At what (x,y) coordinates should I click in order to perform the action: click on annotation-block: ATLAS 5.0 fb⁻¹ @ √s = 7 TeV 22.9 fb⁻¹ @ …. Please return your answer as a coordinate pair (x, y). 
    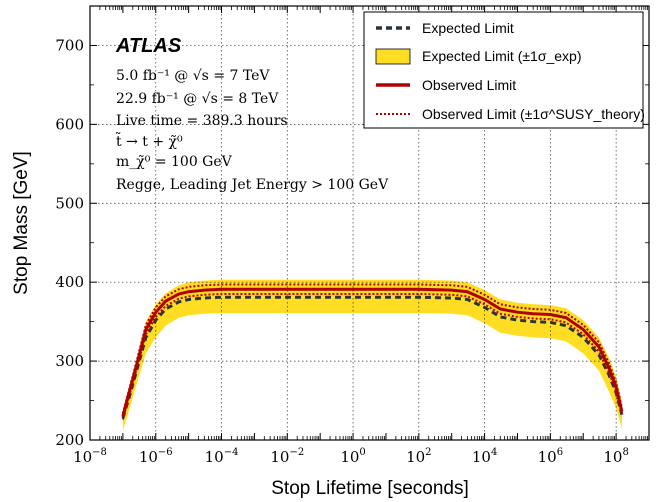
    Looking at the image, I should click on (252, 114).